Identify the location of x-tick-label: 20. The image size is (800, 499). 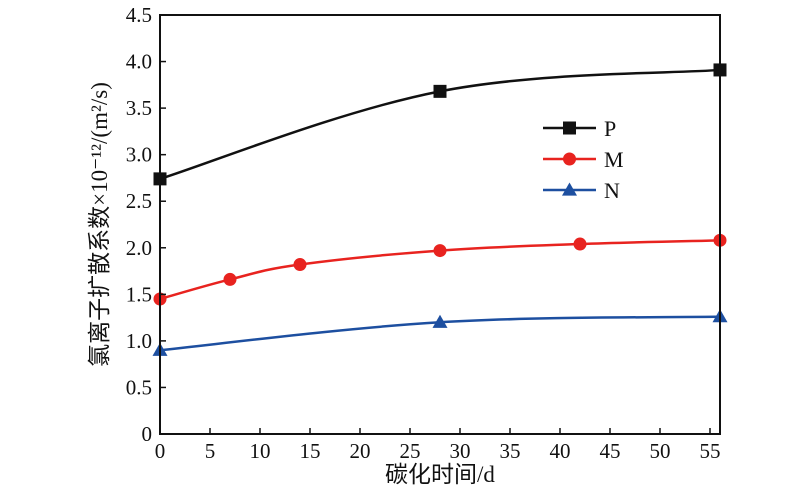
(360, 451).